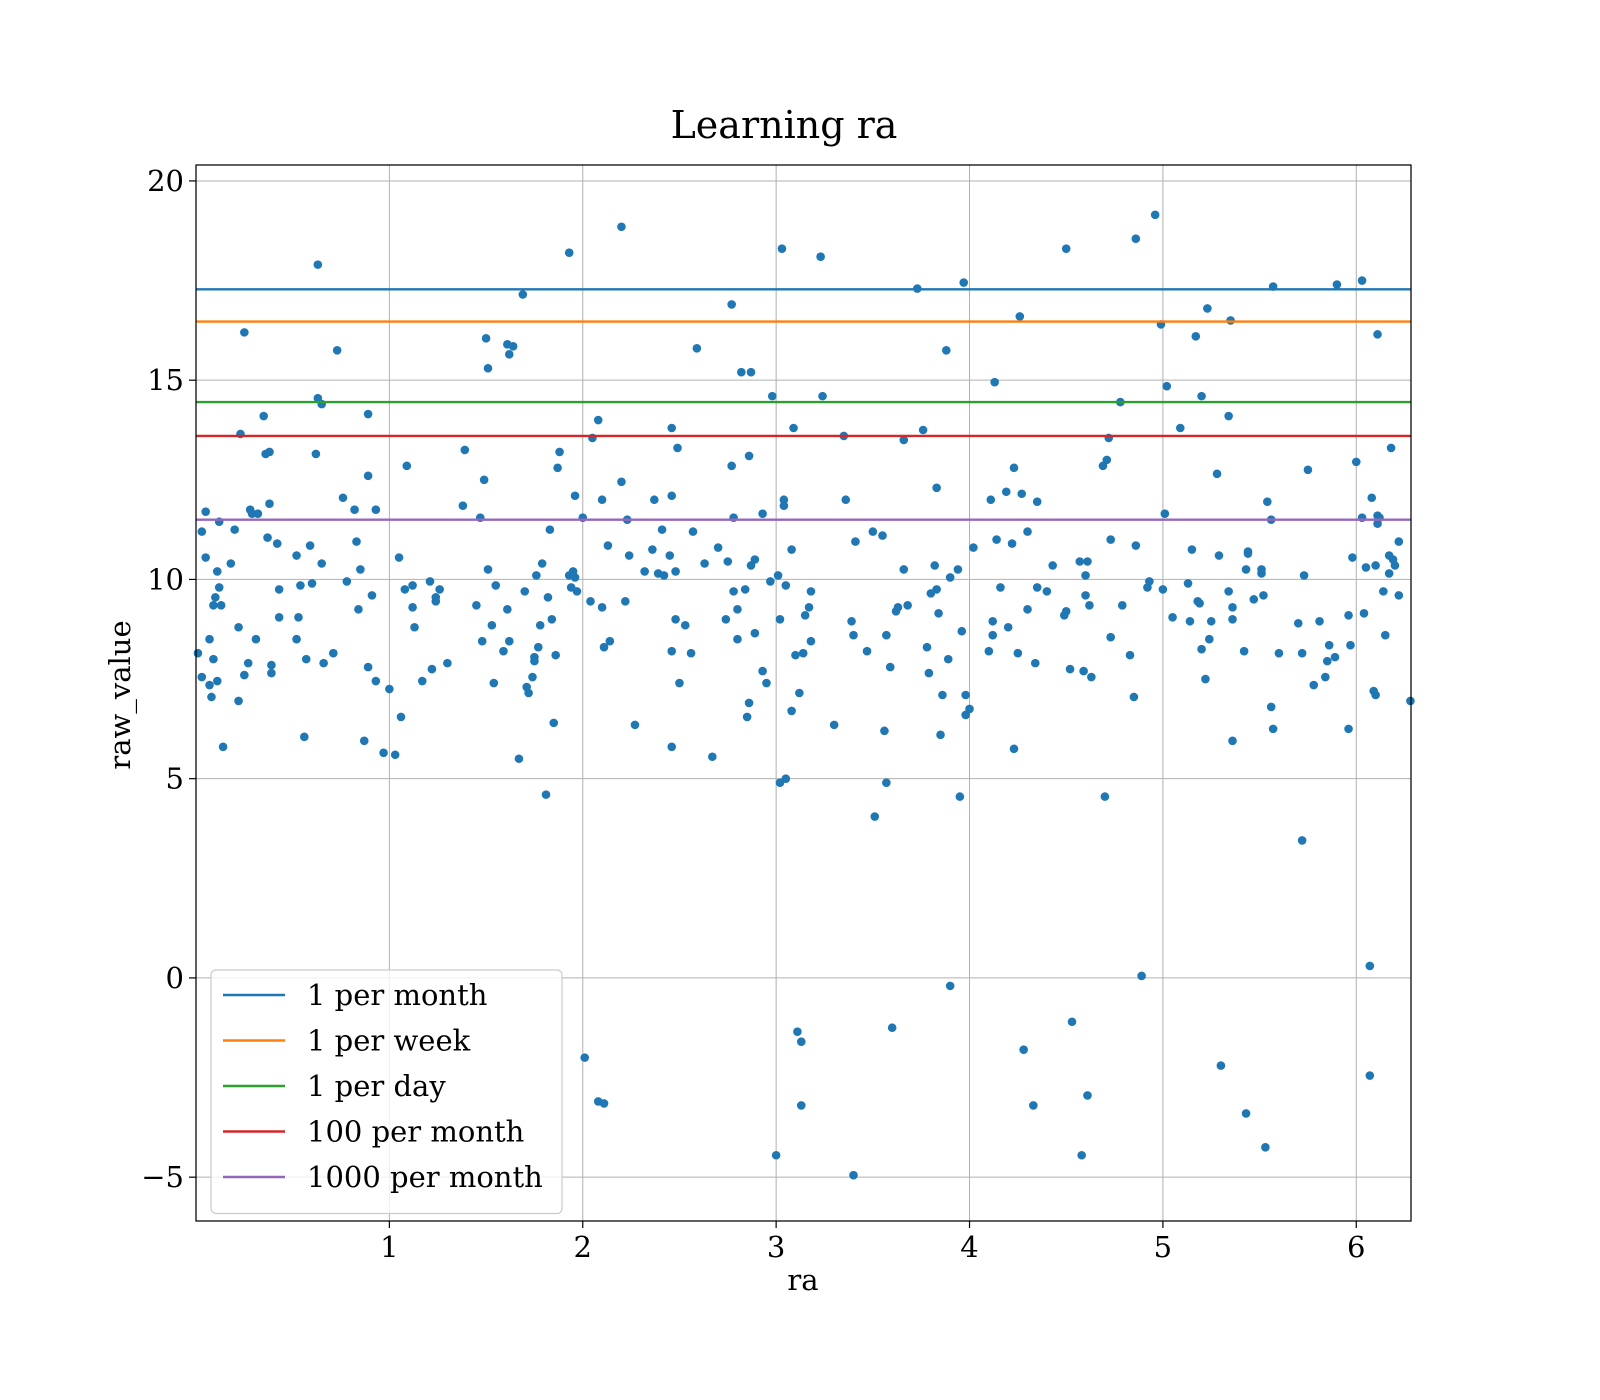 The height and width of the screenshot is (1400, 1600). Describe the element at coordinates (376, 1086) in the screenshot. I see `legend-label: 1 per day` at that location.